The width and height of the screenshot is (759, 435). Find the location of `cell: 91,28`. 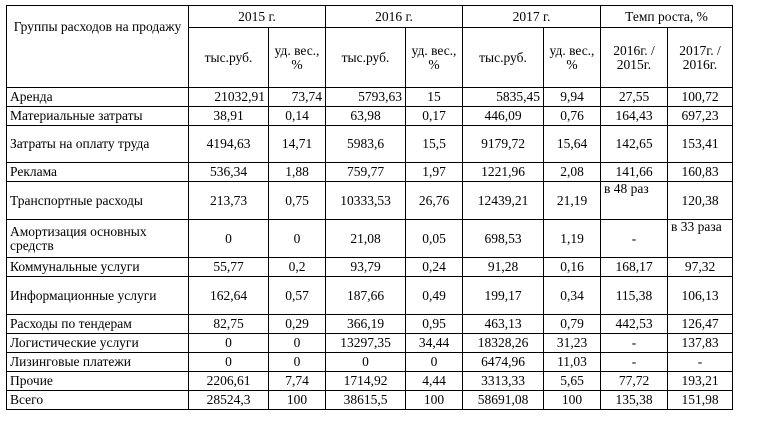

cell: 91,28 is located at coordinates (503, 267).